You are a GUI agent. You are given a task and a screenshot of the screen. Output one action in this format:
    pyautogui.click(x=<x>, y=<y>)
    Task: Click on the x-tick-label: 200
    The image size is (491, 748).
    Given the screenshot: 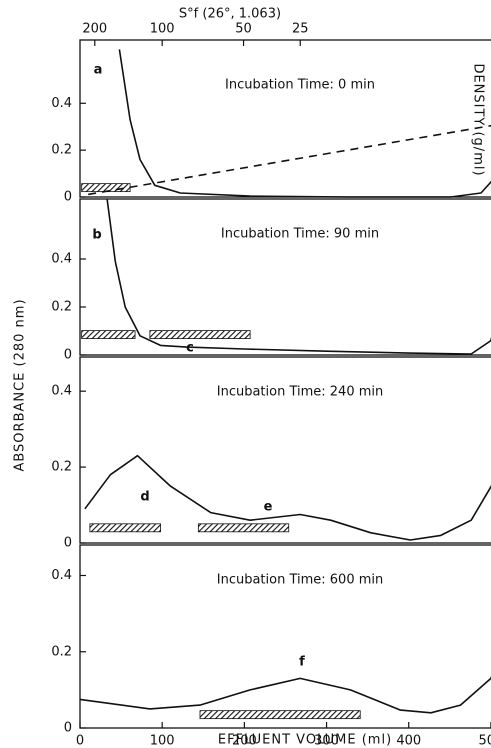 What is the action you would take?
    pyautogui.click(x=244, y=741)
    